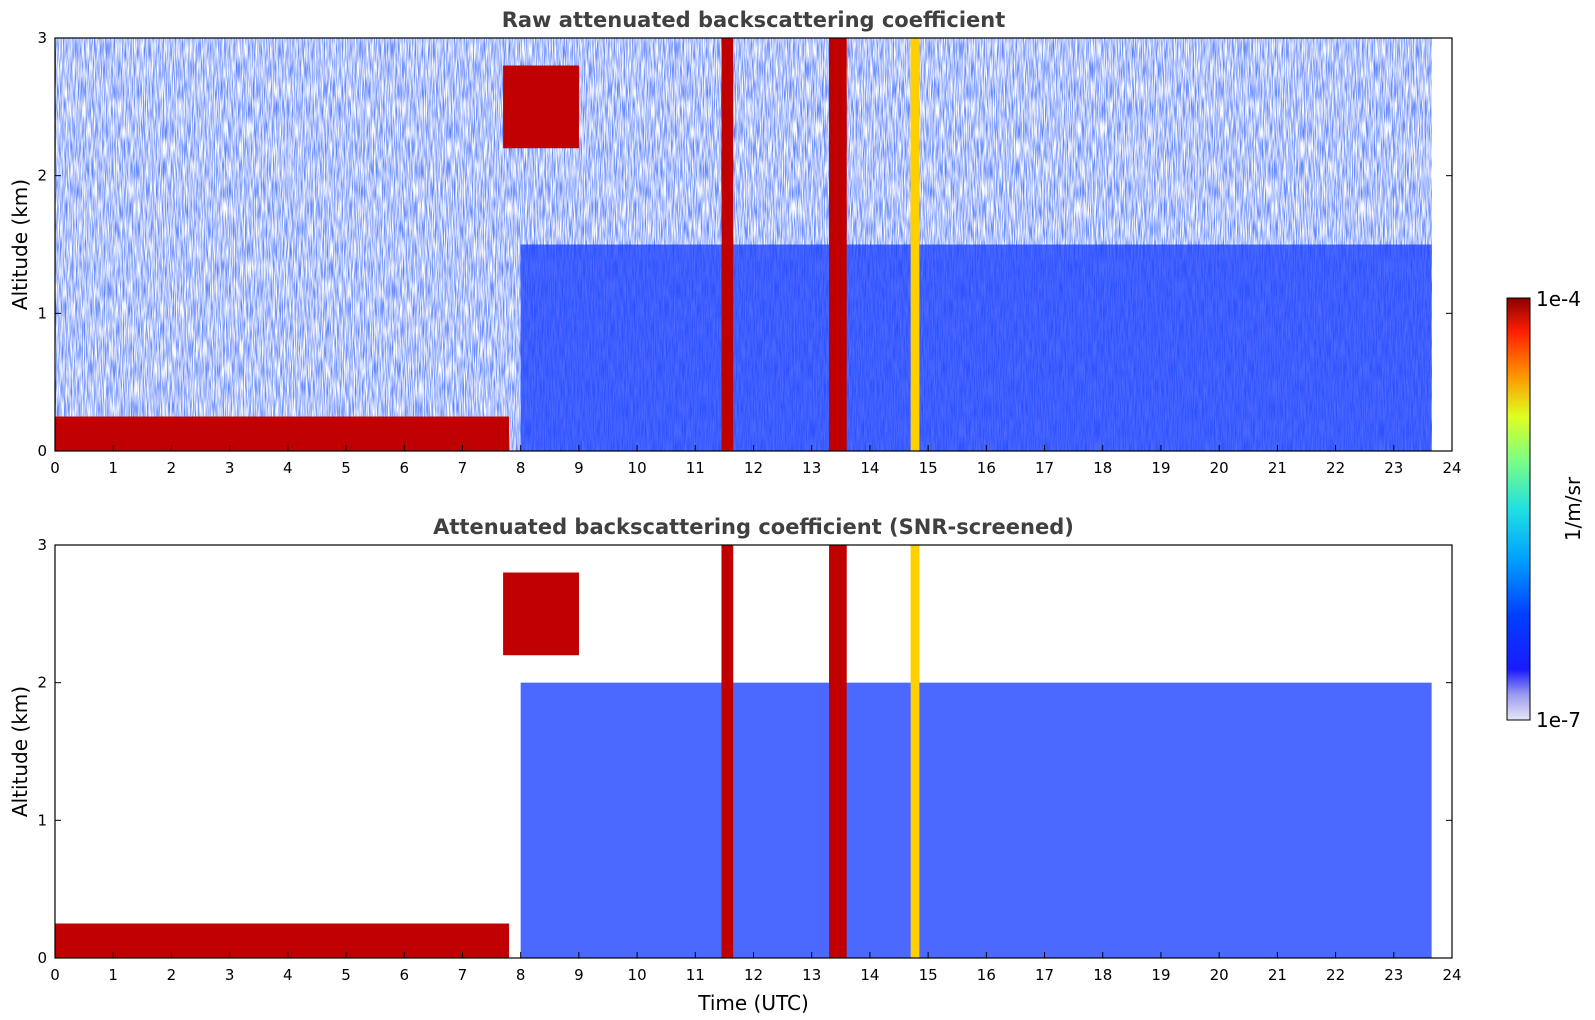  Describe the element at coordinates (1573, 508) in the screenshot. I see `colorbar-unit-label: 1/m/sr` at that location.